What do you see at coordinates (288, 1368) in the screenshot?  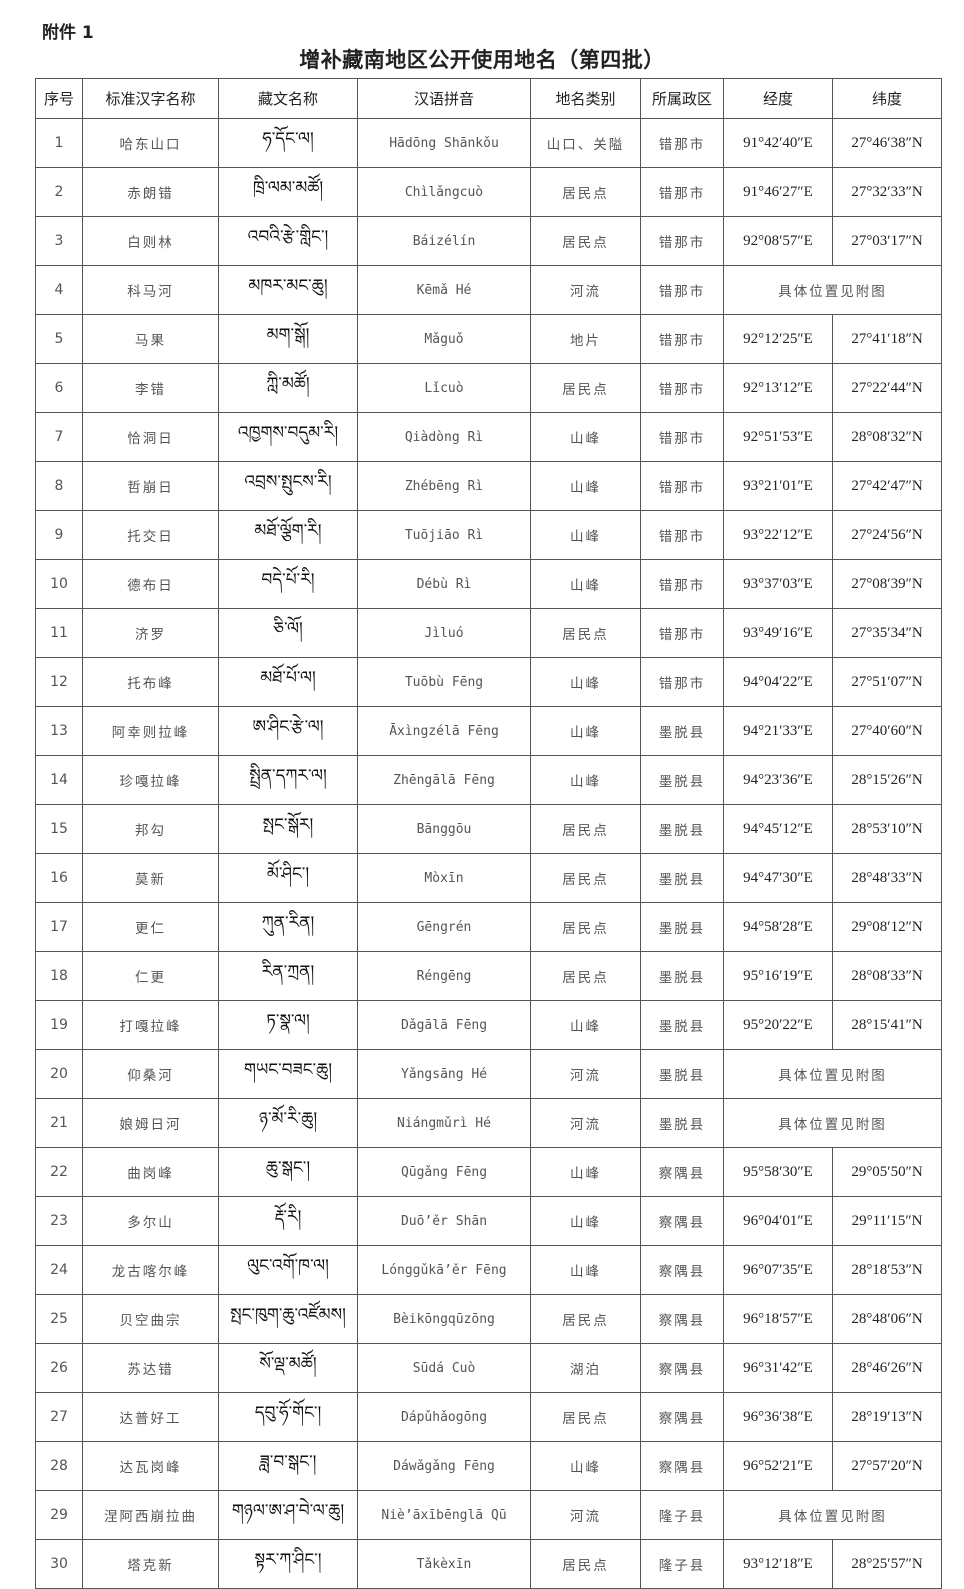 I see `cell-tibetan-name: སོ་ལྡ་མཚོ།` at bounding box center [288, 1368].